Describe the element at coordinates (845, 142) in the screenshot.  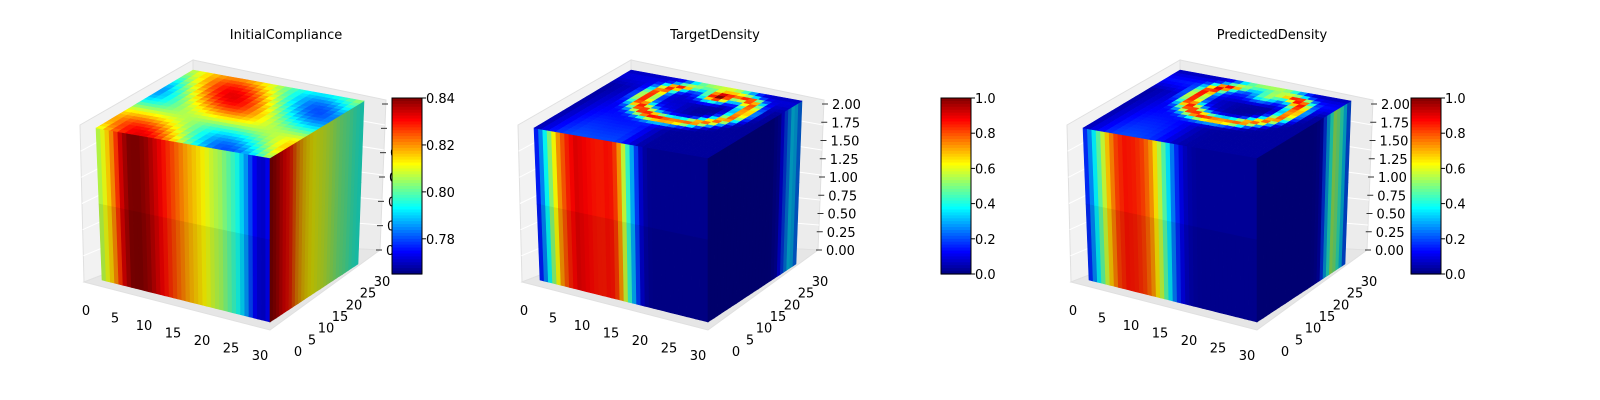
I see `z-tick-label: 1.50` at that location.